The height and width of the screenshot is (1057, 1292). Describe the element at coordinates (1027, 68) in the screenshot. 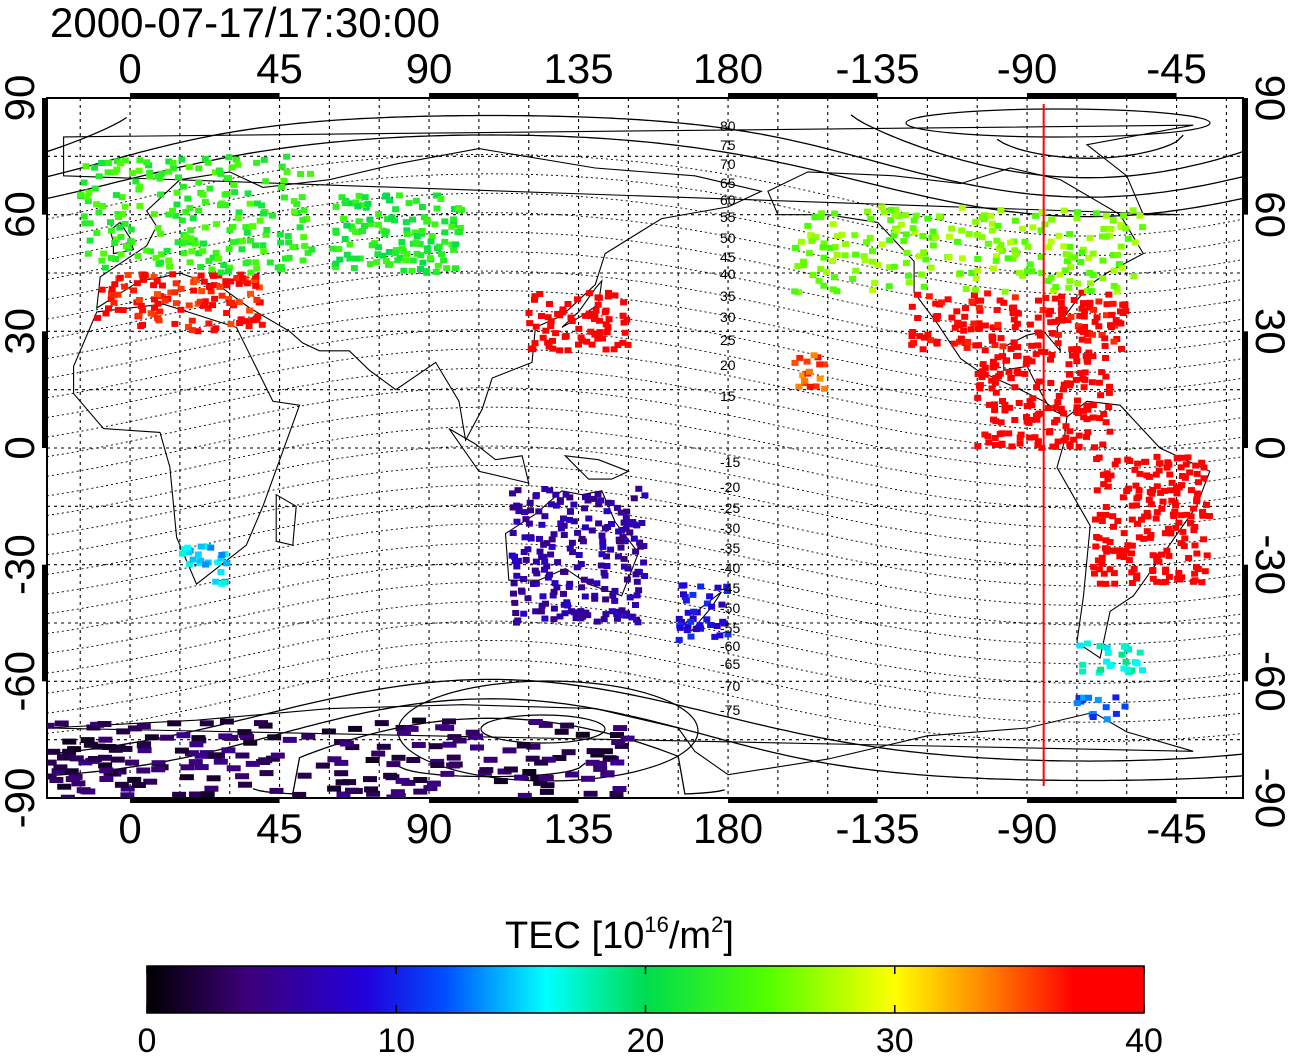

I see `x-tick-label-top: -90` at that location.